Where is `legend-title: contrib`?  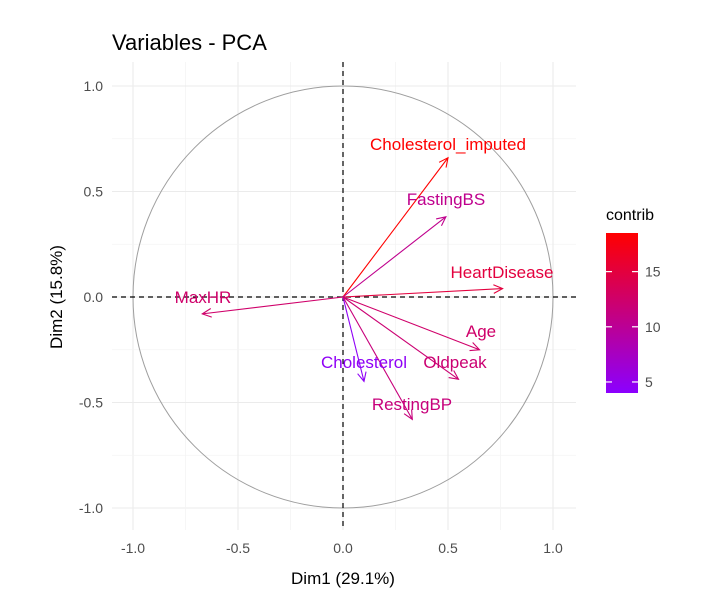
legend-title: contrib is located at coordinates (630, 215).